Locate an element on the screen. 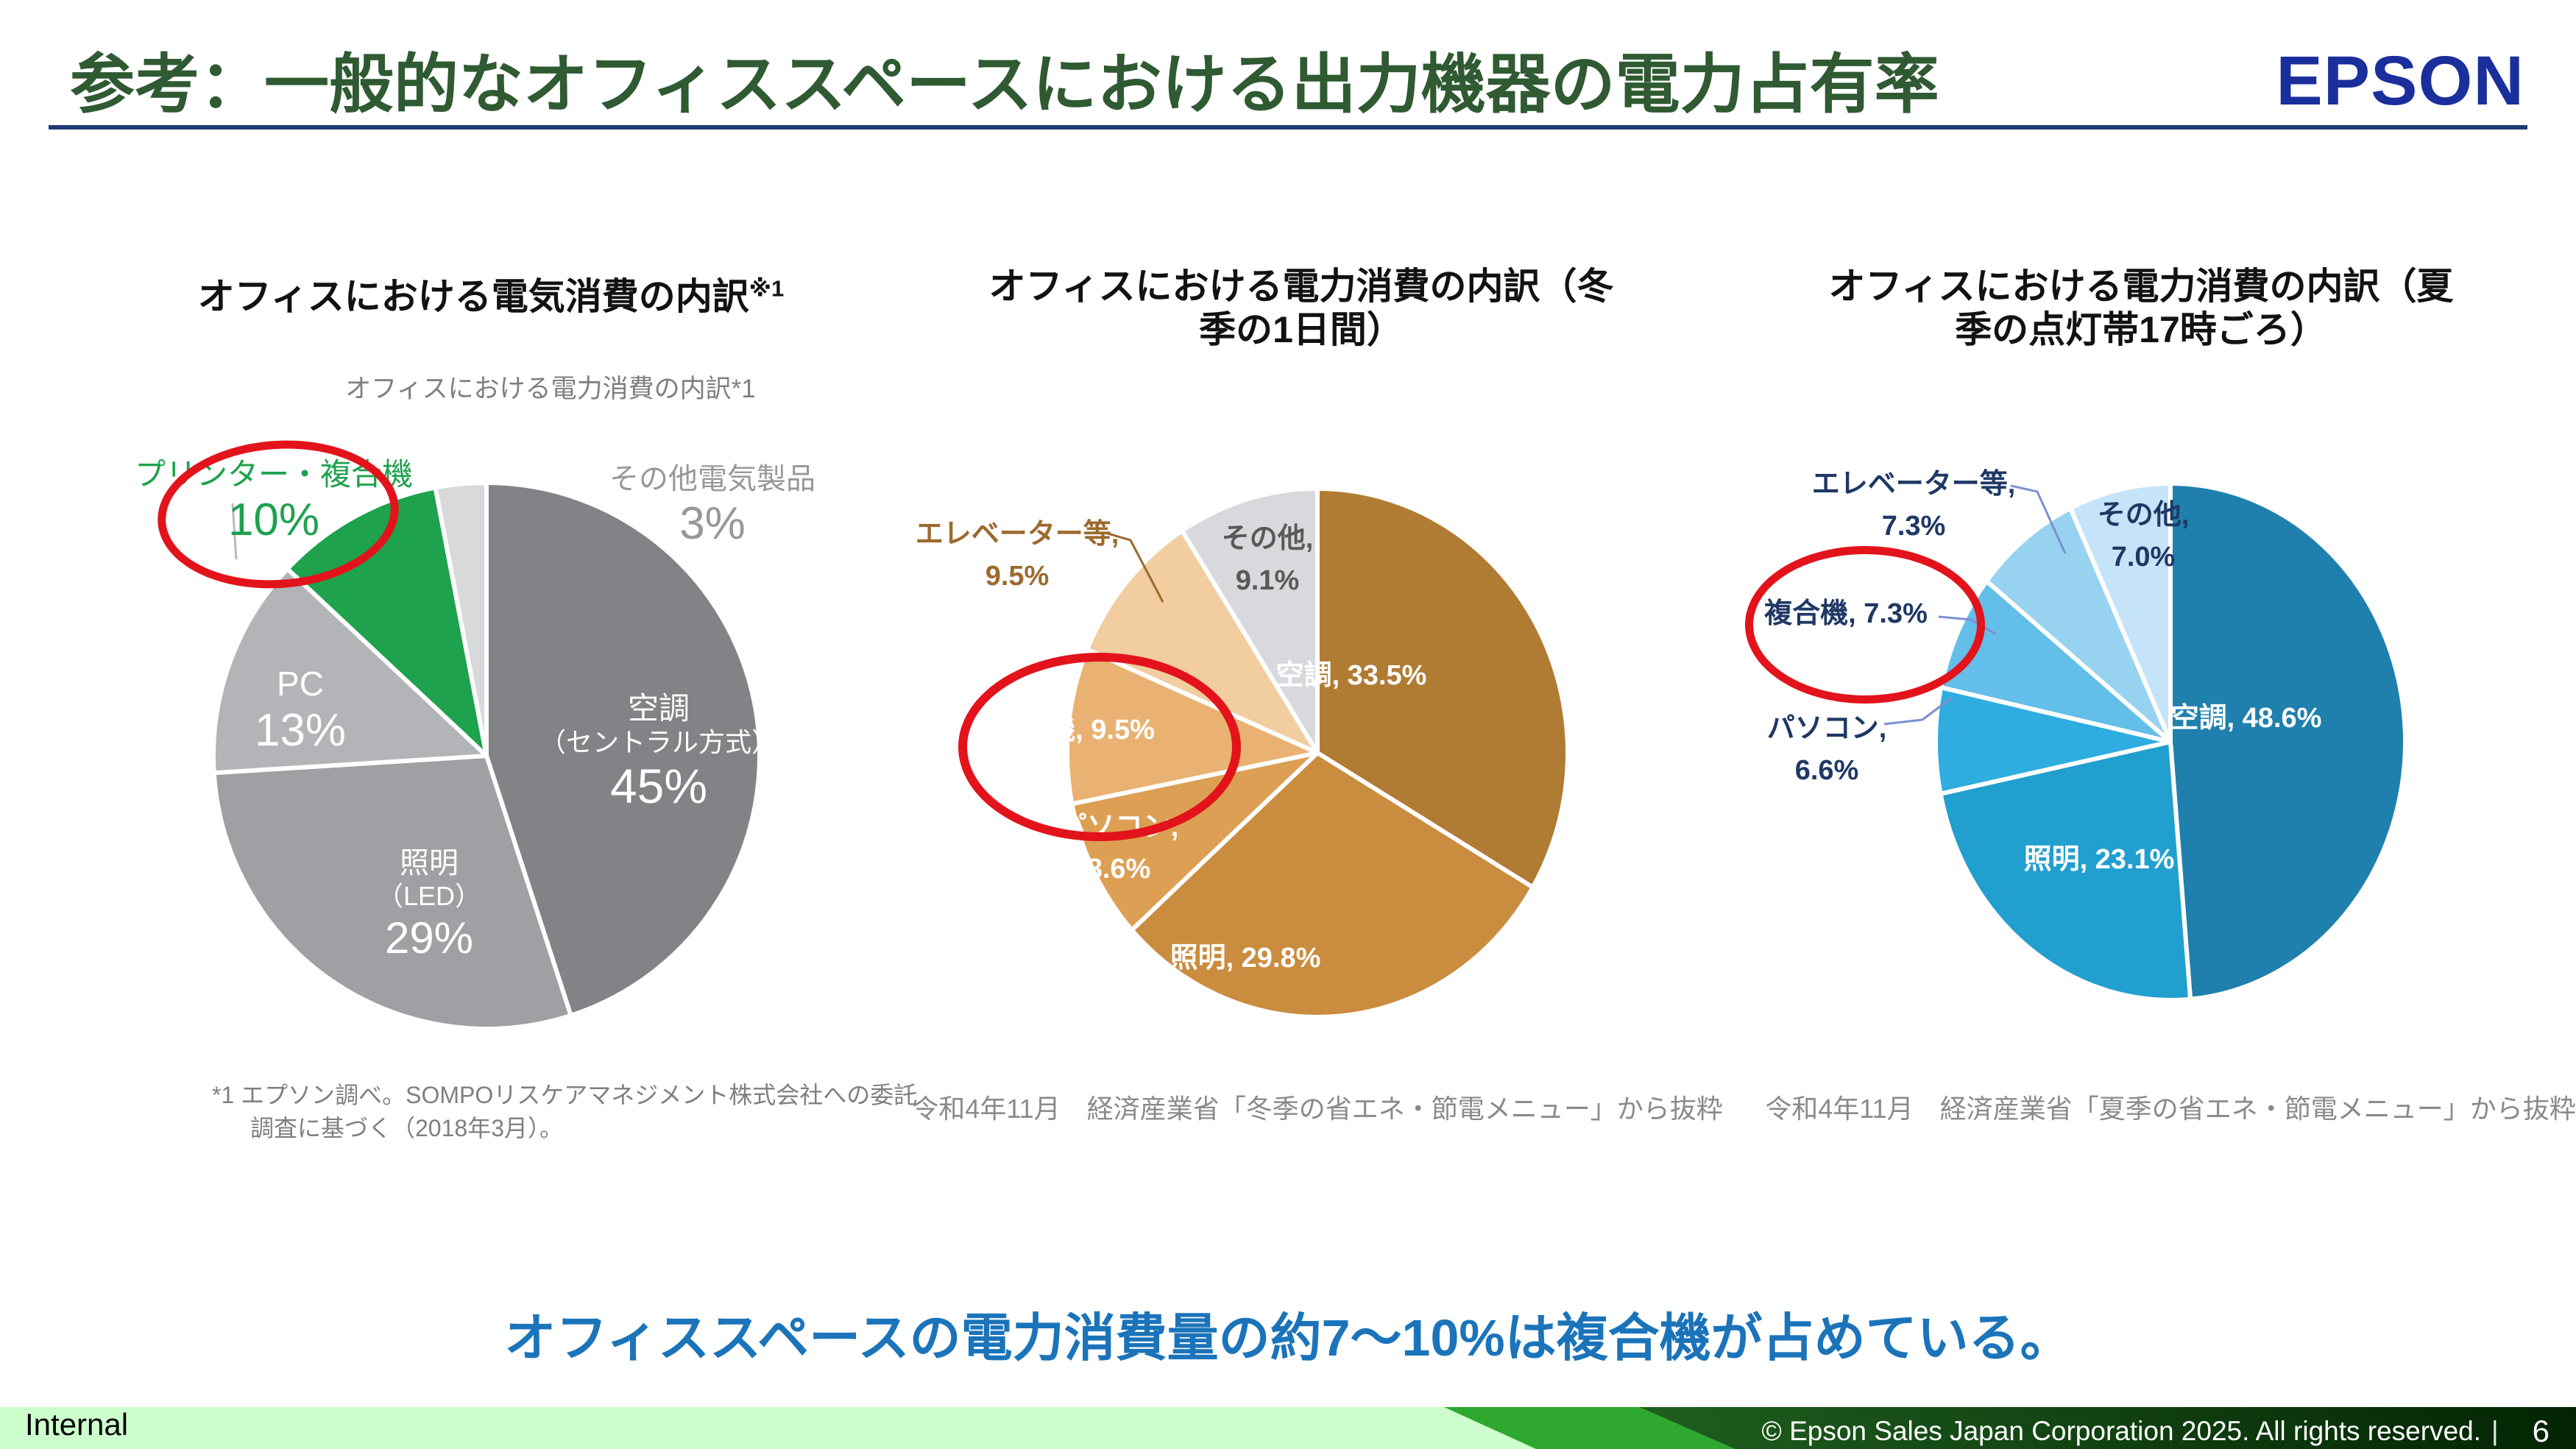  page-title: 参考：一般的なオフィススペースにおける出力機器の電力占有率 is located at coordinates (1004, 84).